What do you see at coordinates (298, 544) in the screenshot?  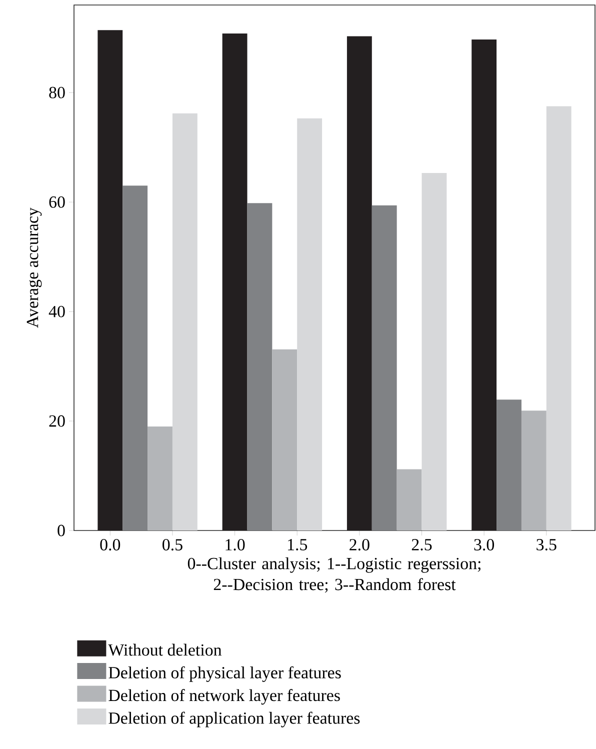 I see `x-tick-label: 1.5` at bounding box center [298, 544].